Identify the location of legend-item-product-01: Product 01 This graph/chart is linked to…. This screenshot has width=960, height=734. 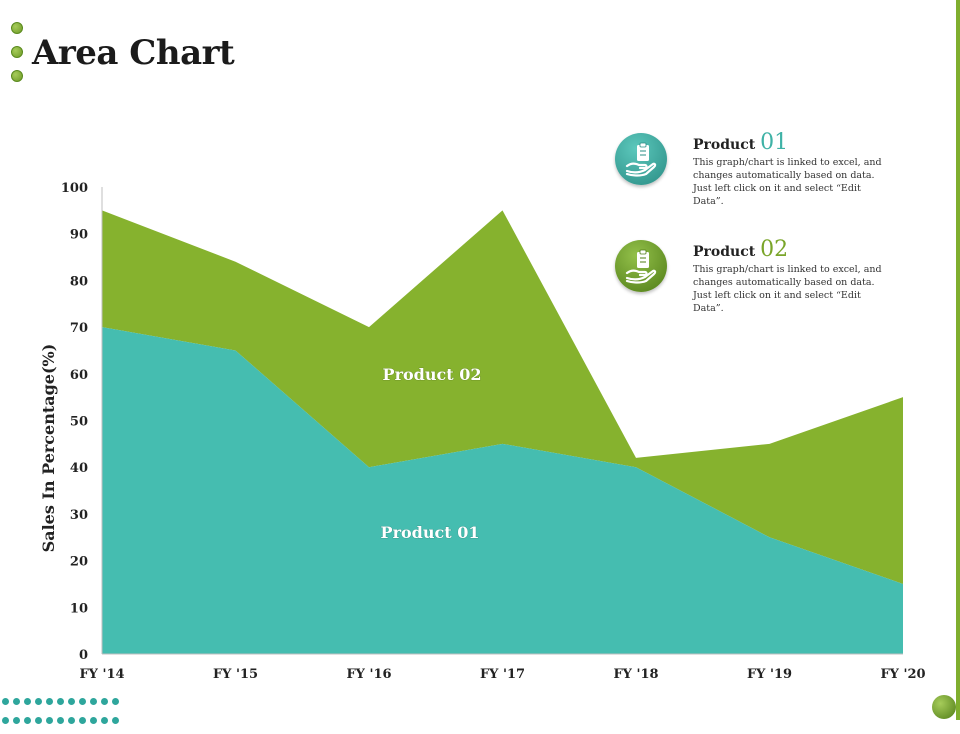
(760, 169).